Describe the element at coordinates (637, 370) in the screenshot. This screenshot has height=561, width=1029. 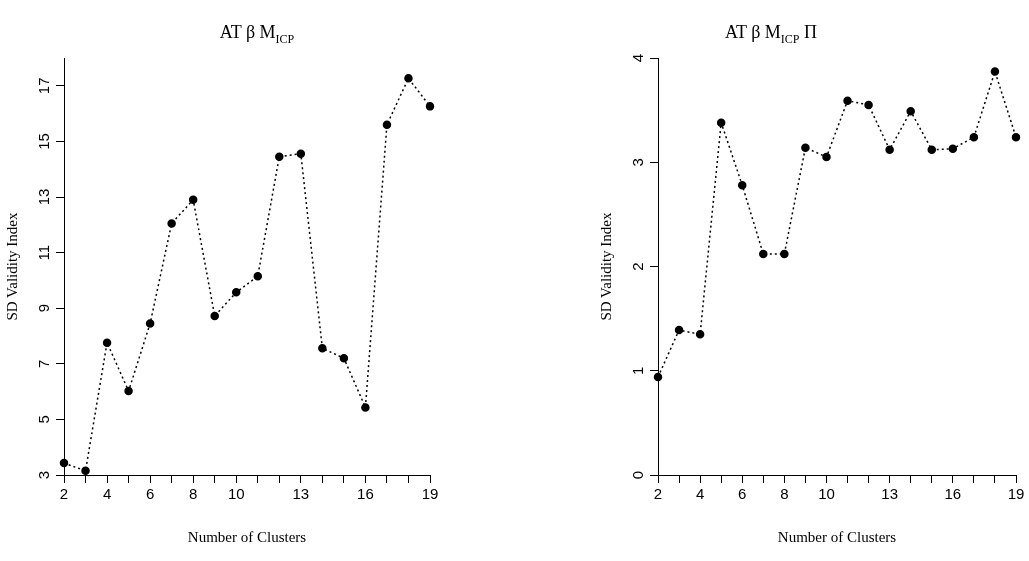
I see `y-tick-label: 1` at that location.